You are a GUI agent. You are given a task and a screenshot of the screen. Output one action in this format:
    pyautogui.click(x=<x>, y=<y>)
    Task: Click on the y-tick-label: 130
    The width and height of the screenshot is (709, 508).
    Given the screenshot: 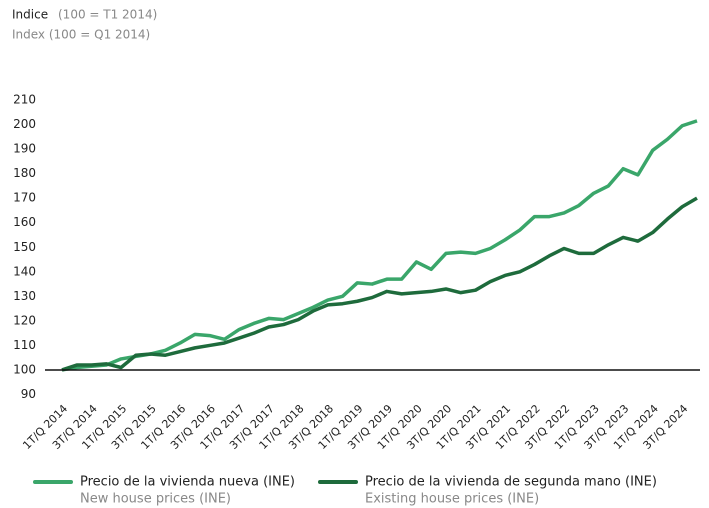 What is the action you would take?
    pyautogui.click(x=24, y=296)
    